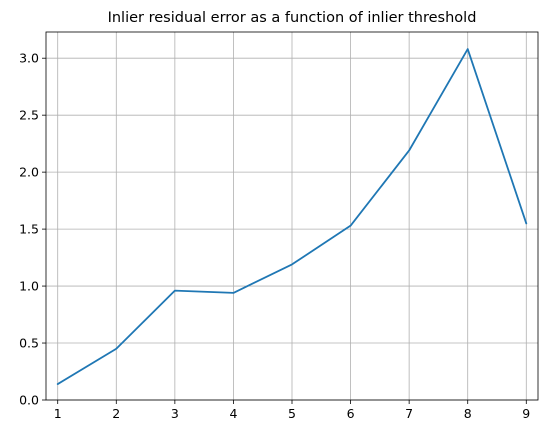 The width and height of the screenshot is (547, 438). What do you see at coordinates (29, 343) in the screenshot?
I see `y-tick-label: 0.5` at bounding box center [29, 343].